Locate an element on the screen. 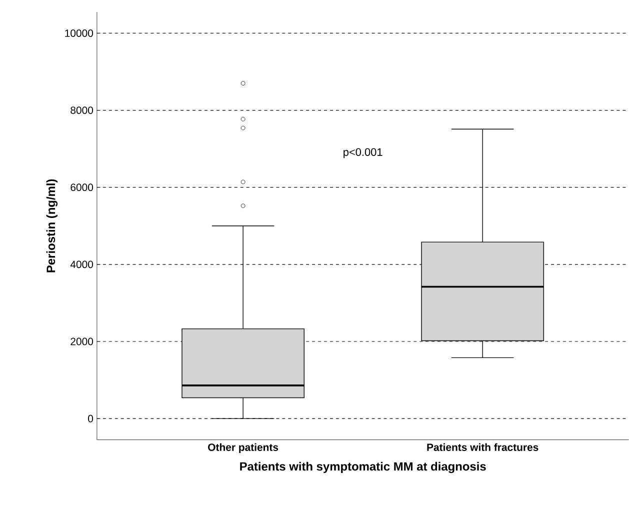 This screenshot has height=505, width=629. y-tick-label: 10000 is located at coordinates (79, 34).